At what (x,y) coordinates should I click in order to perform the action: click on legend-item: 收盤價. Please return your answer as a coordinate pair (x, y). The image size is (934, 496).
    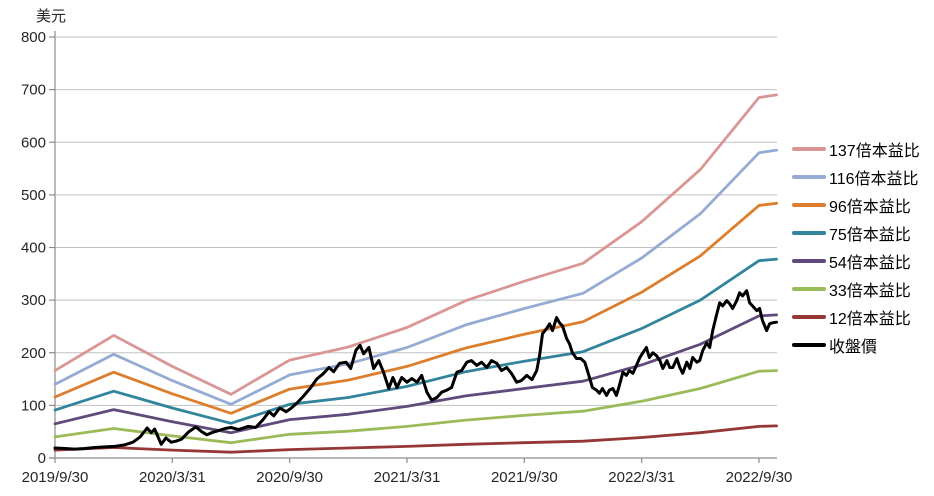
    Looking at the image, I should click on (856, 345).